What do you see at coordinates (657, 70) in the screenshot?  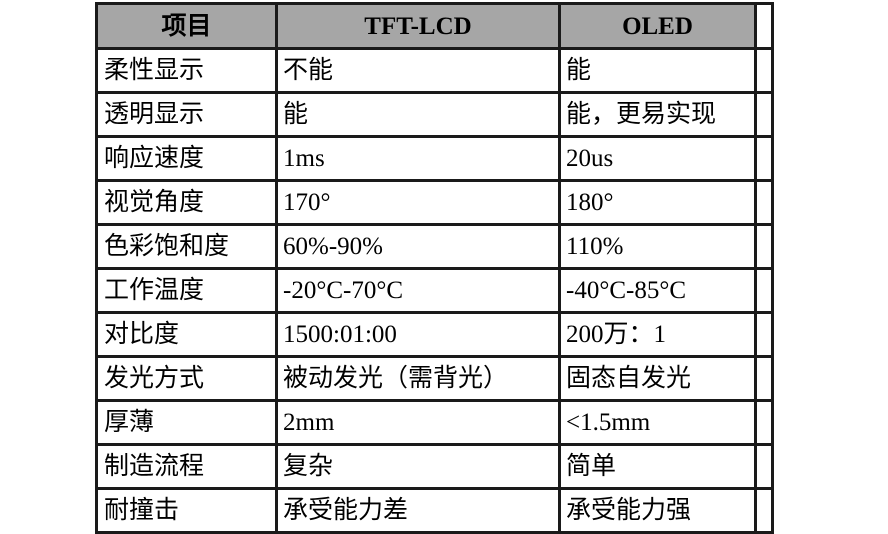 I see `cell-oled: 能` at bounding box center [657, 70].